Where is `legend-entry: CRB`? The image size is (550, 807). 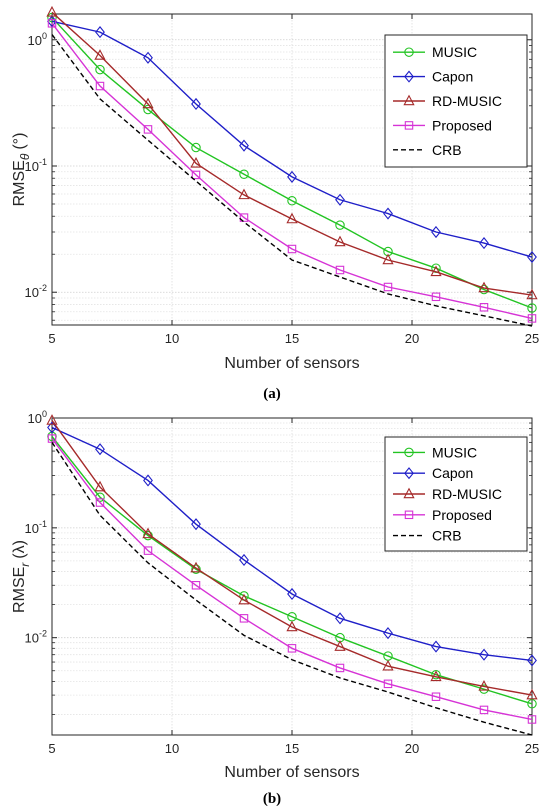 legend-entry: CRB is located at coordinates (447, 536).